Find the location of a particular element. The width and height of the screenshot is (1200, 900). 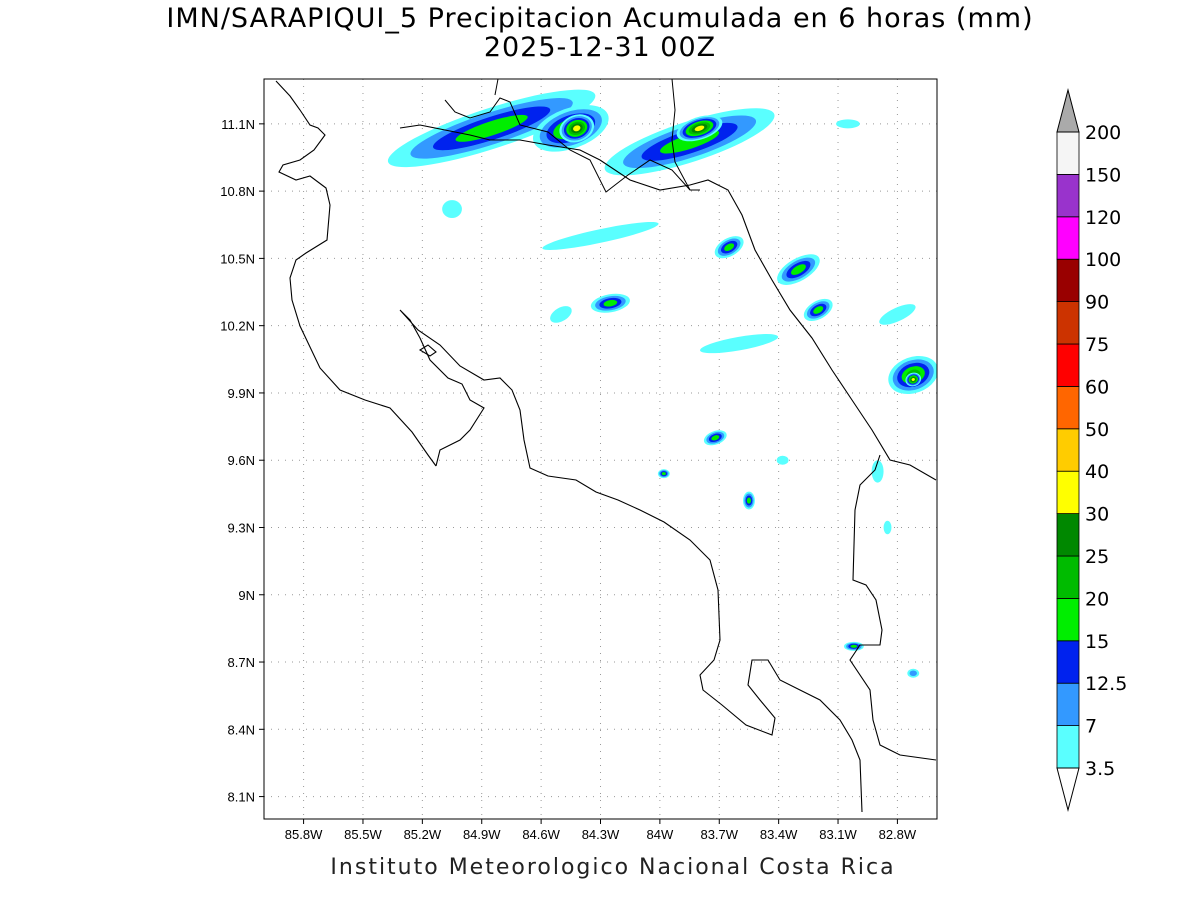

lat-tick-label: 9.9N is located at coordinates (241, 393).